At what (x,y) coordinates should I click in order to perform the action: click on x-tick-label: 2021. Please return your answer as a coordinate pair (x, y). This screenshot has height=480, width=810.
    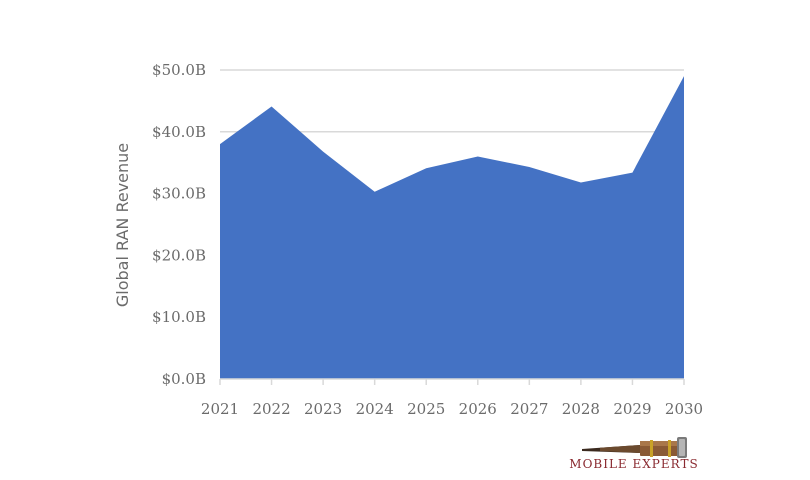
    Looking at the image, I should click on (220, 409).